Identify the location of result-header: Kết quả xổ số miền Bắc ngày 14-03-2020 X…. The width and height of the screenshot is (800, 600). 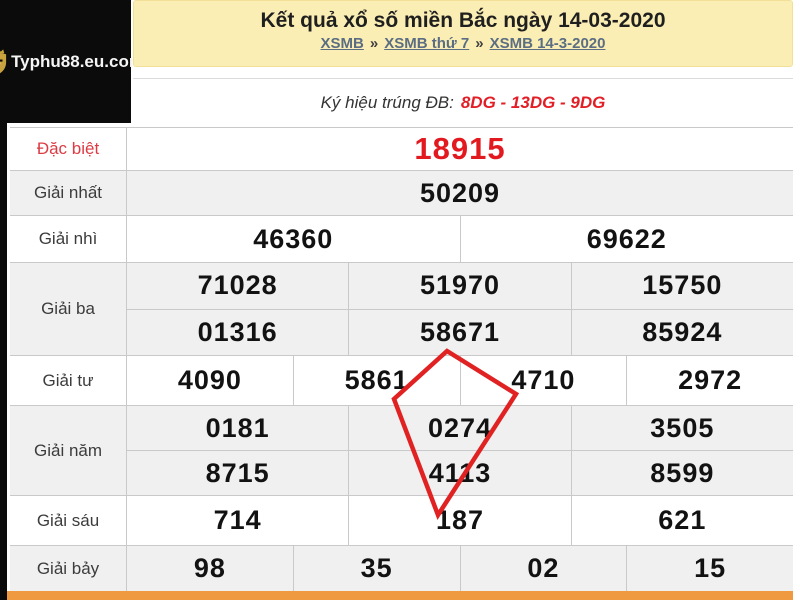
(463, 33).